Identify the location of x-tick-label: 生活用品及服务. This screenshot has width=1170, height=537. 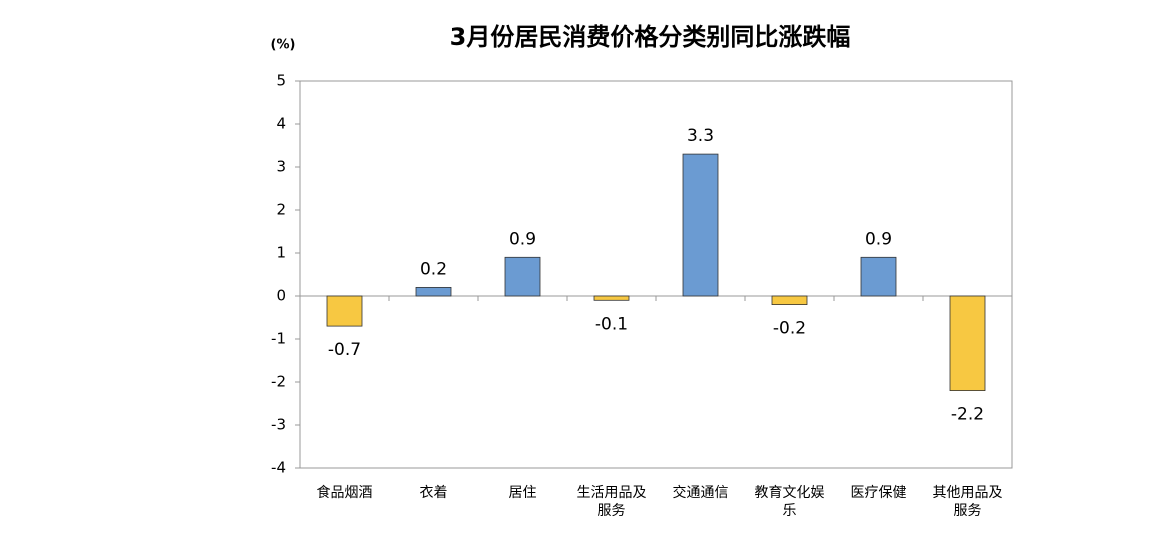
(611, 502).